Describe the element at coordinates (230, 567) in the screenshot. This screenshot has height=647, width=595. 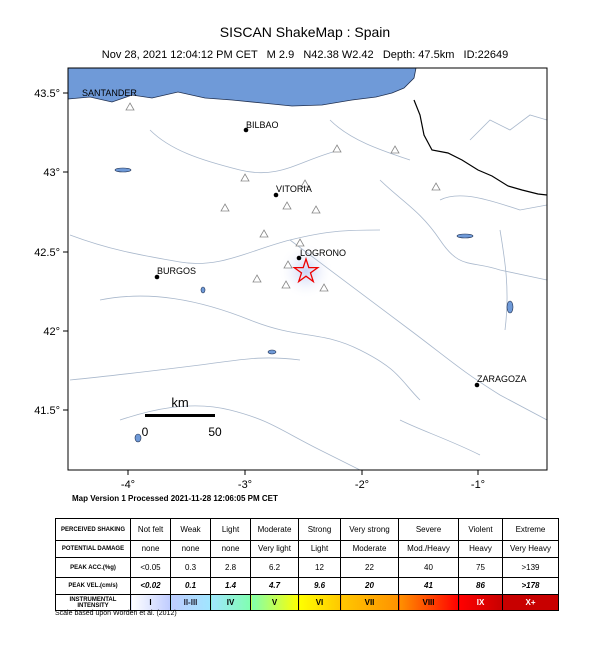
I see `legend-cell: 2.8` at that location.